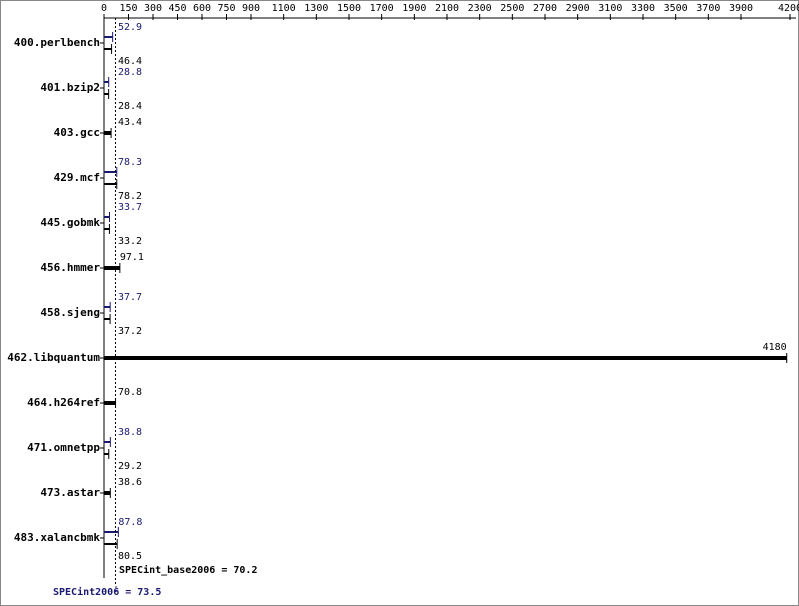 The width and height of the screenshot is (799, 606). I want to click on category-label: 400.perlbench, so click(57, 42).